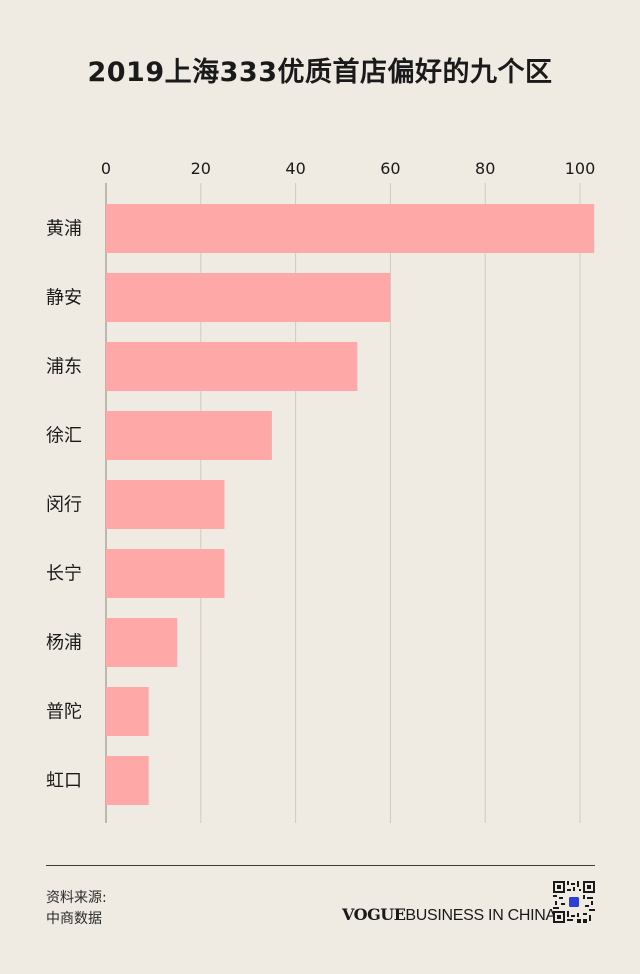  What do you see at coordinates (580, 168) in the screenshot?
I see `x-tick-label: 100` at bounding box center [580, 168].